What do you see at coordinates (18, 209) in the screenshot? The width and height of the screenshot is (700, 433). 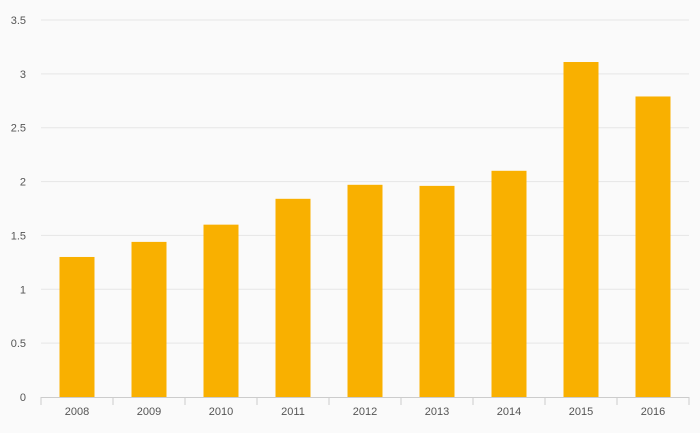 I see `y-axis: 0 0.5 1 1.5 2 2.5 3 3.5` at bounding box center [18, 209].